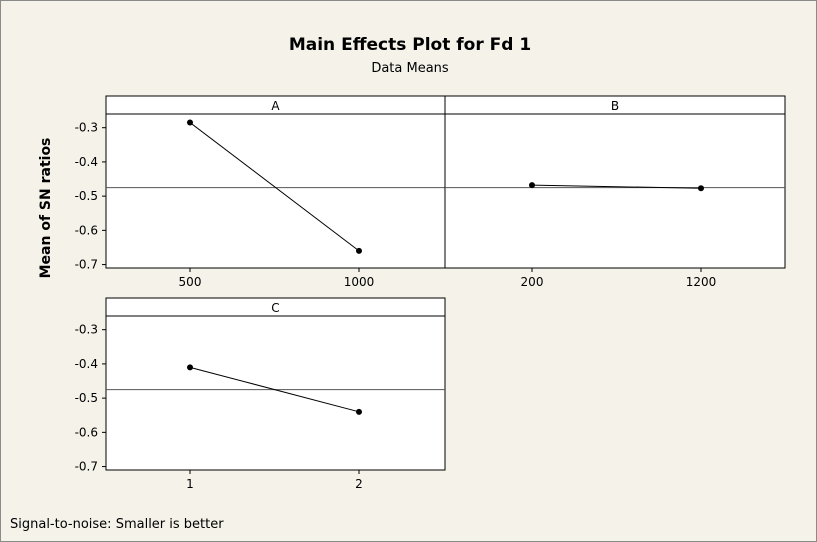  I want to click on x-tick-label: 1000, so click(359, 282).